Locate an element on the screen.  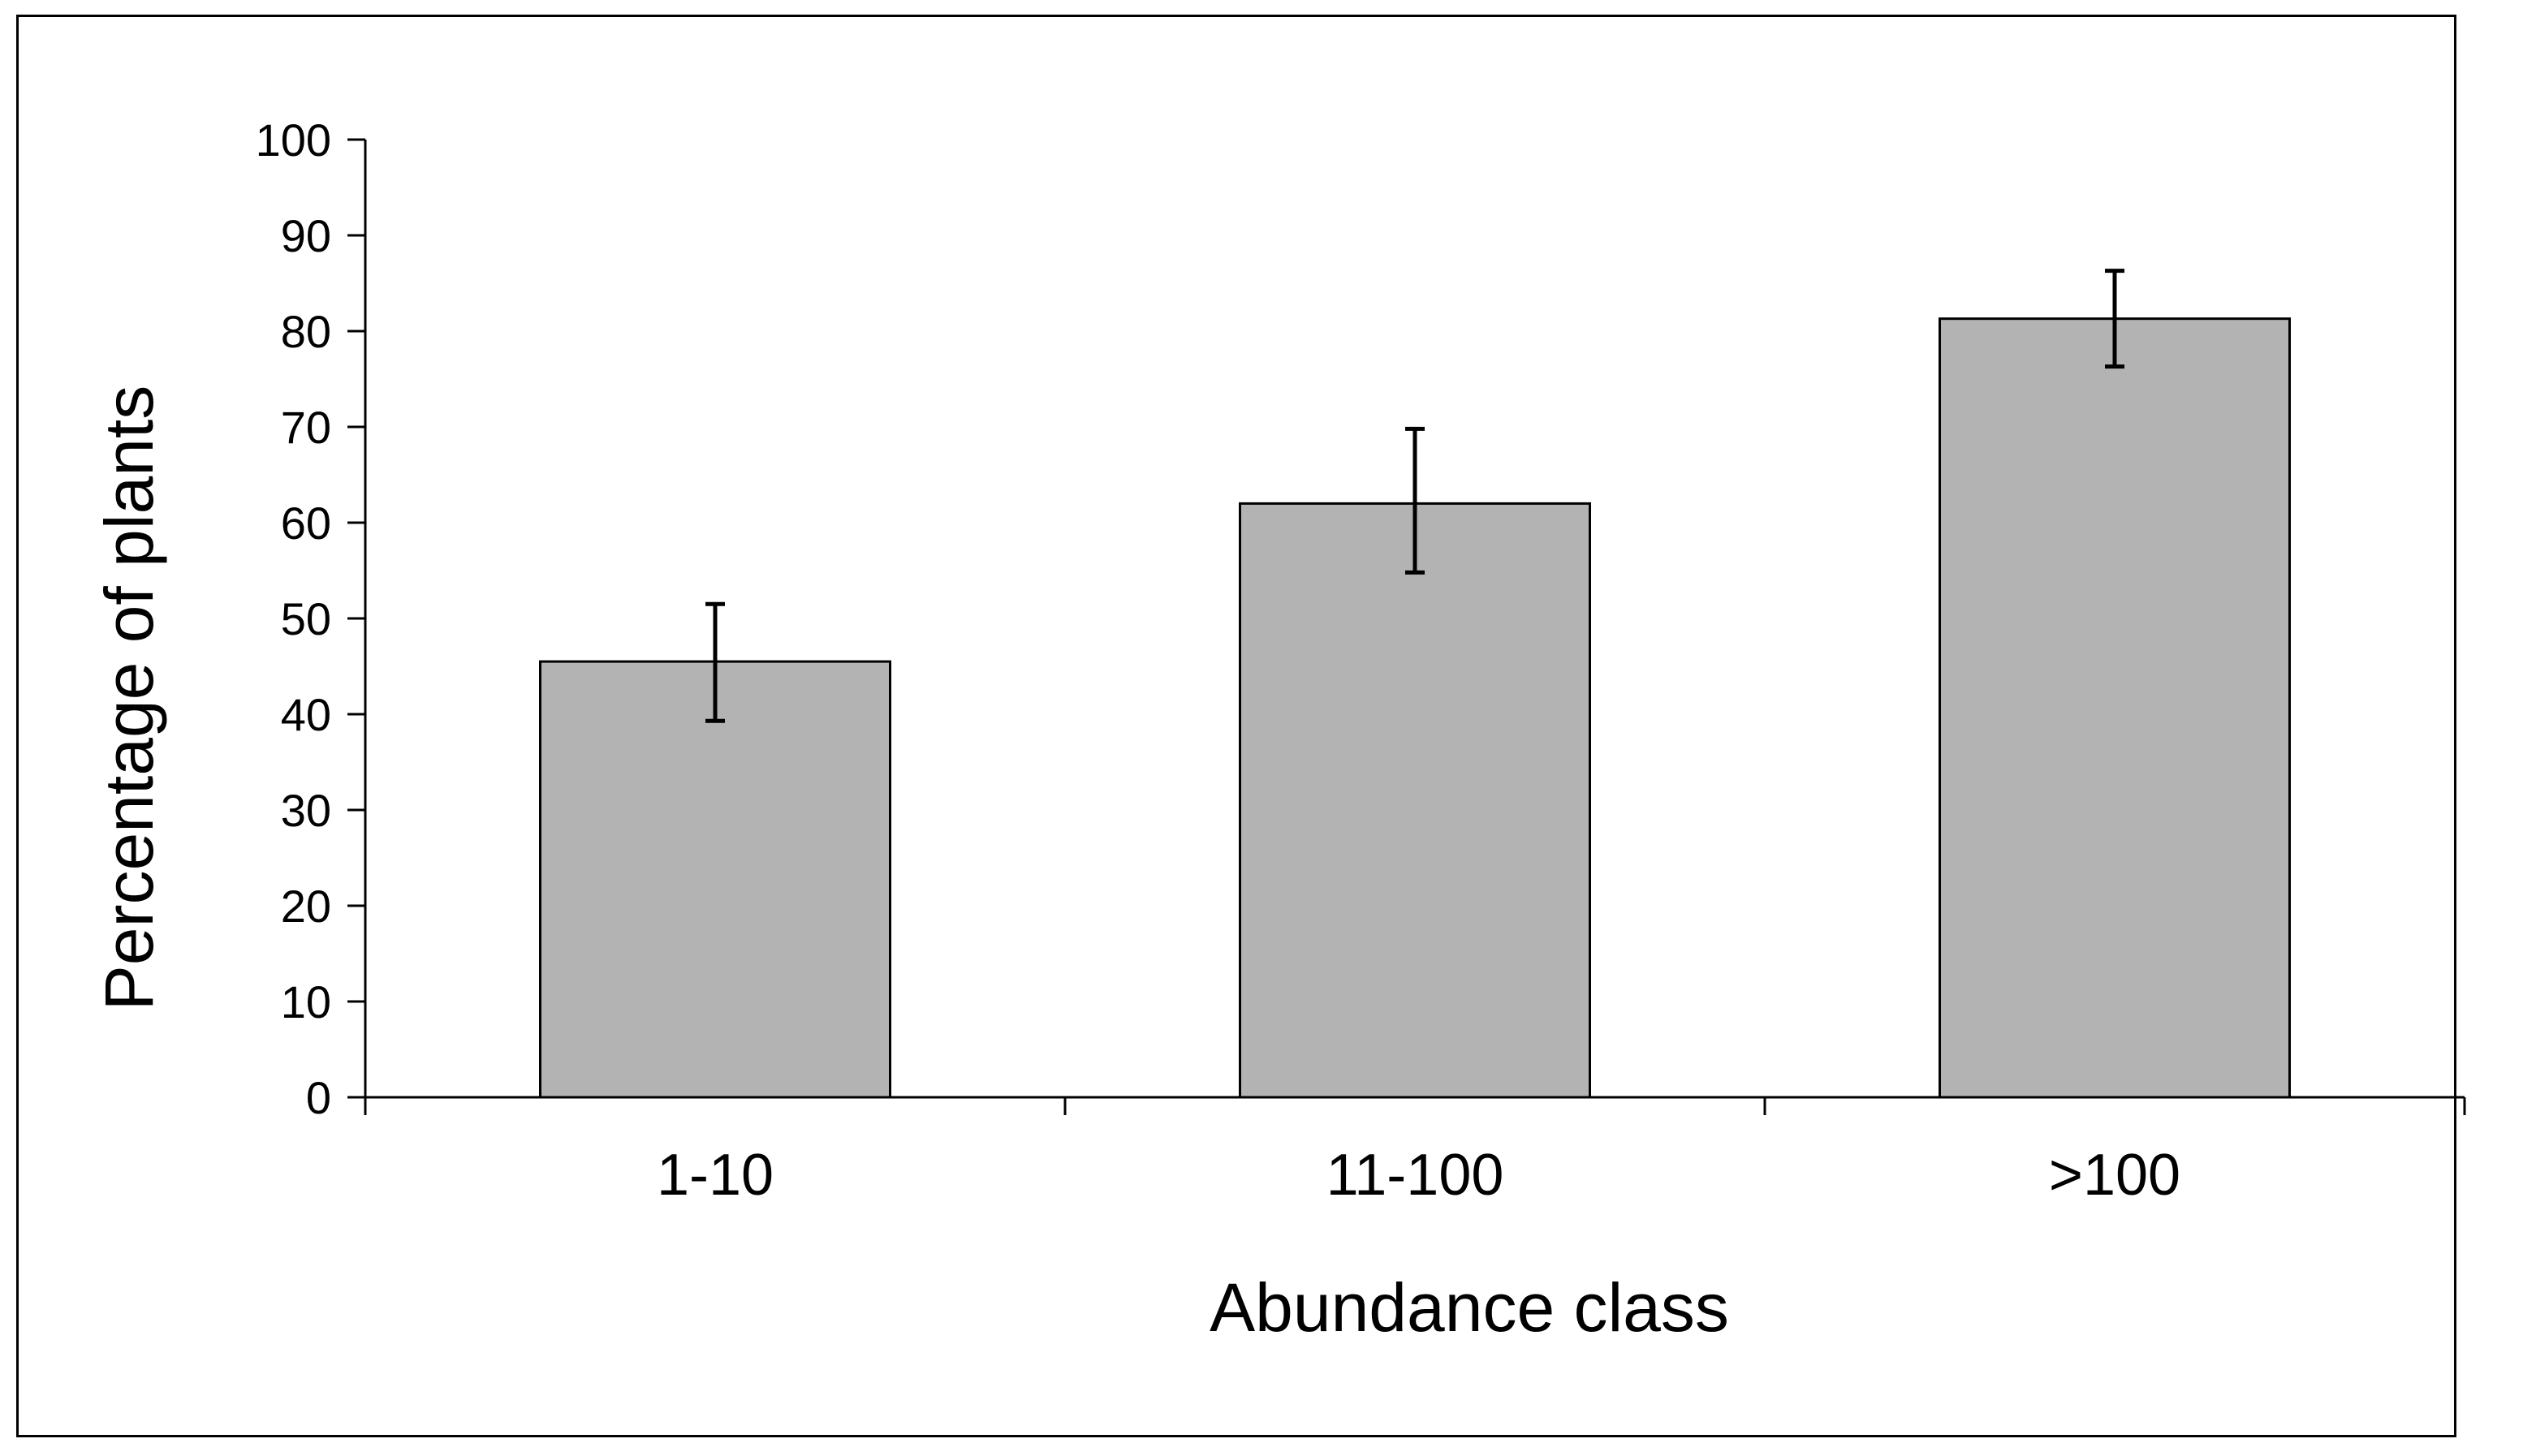
y-tick-label-6: 60 is located at coordinates (306, 524).